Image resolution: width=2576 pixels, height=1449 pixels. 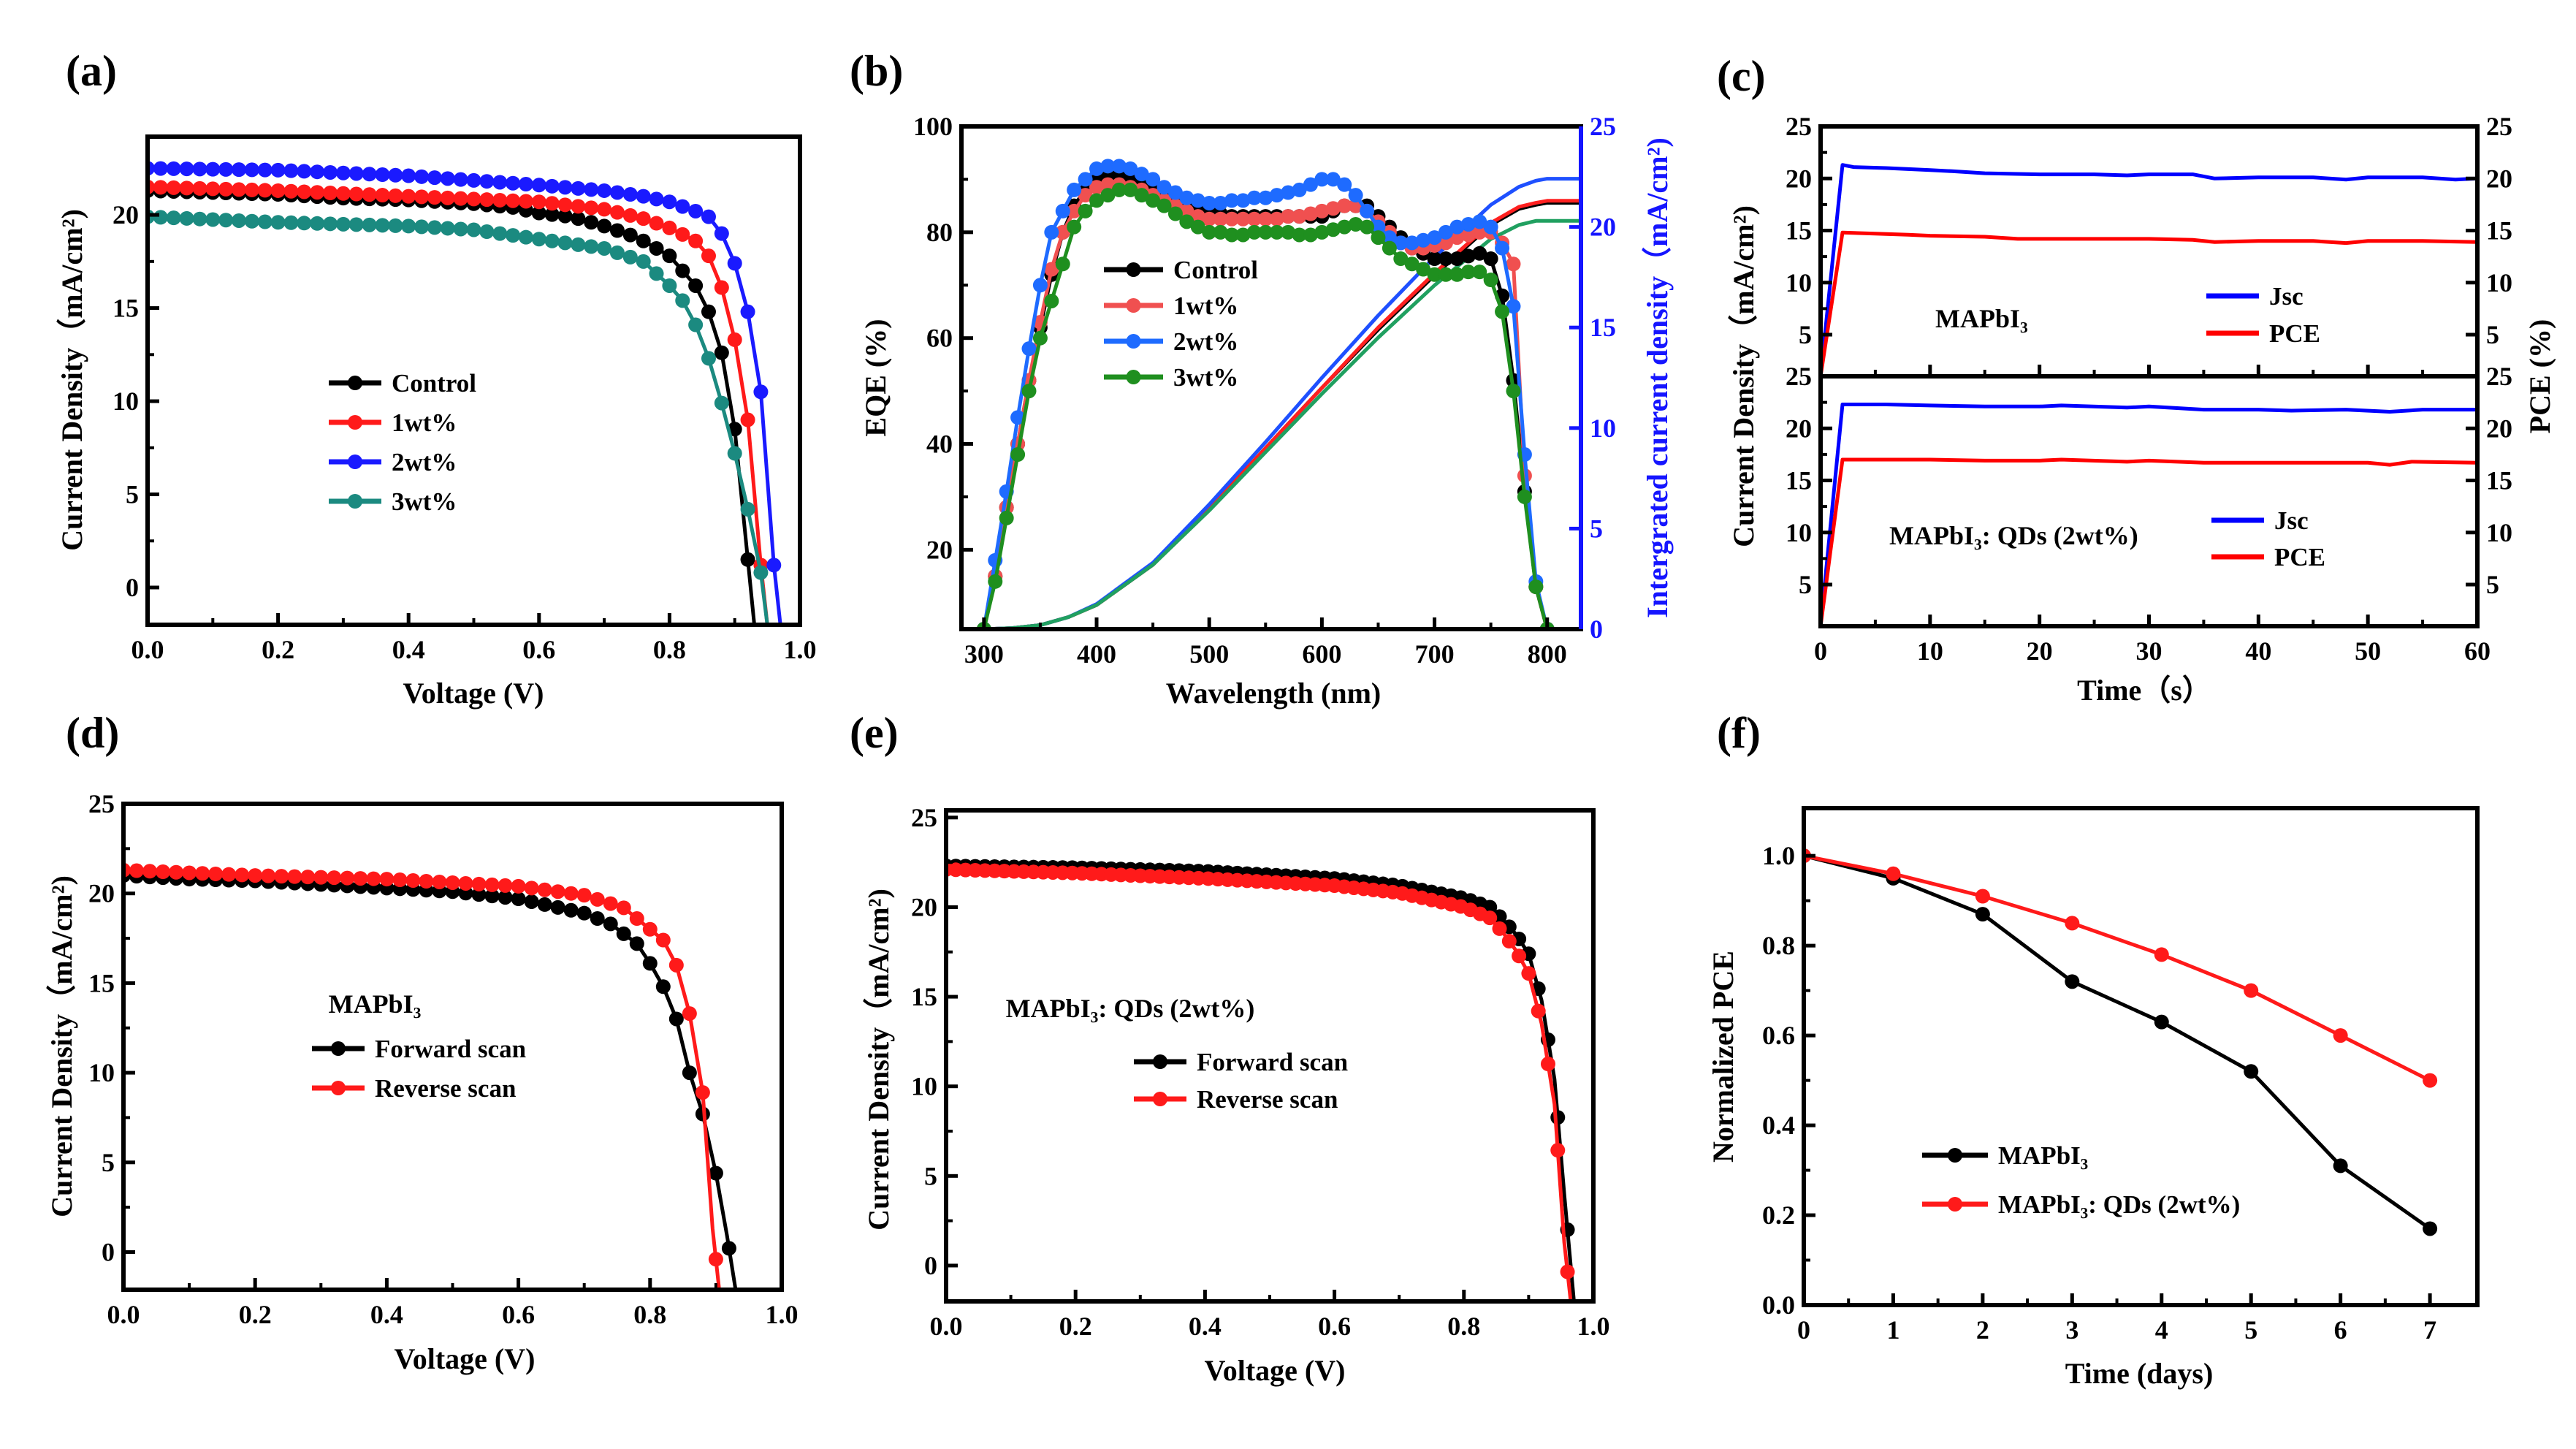 I want to click on y2-tick-label: 15, so click(x=1603, y=327).